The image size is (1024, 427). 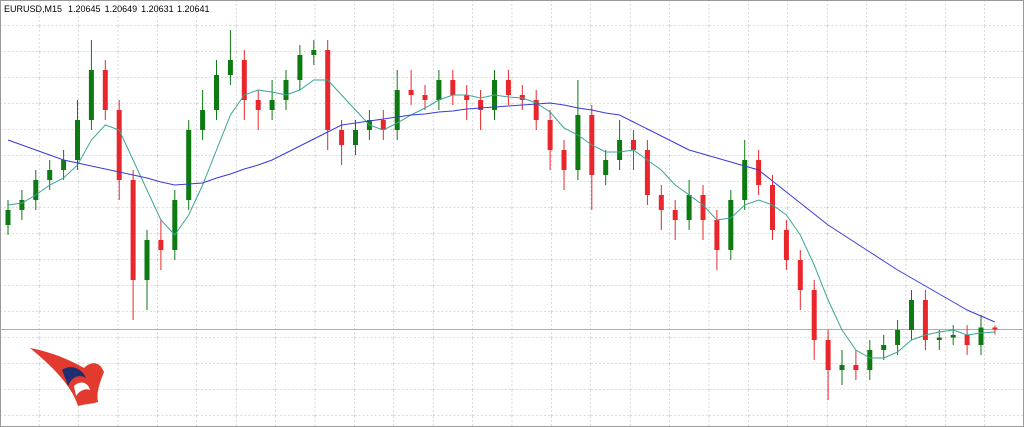 I want to click on chart-header: EURUSD,M15 1.20645 1.20649 1.20631 1.20641, so click(x=107, y=9).